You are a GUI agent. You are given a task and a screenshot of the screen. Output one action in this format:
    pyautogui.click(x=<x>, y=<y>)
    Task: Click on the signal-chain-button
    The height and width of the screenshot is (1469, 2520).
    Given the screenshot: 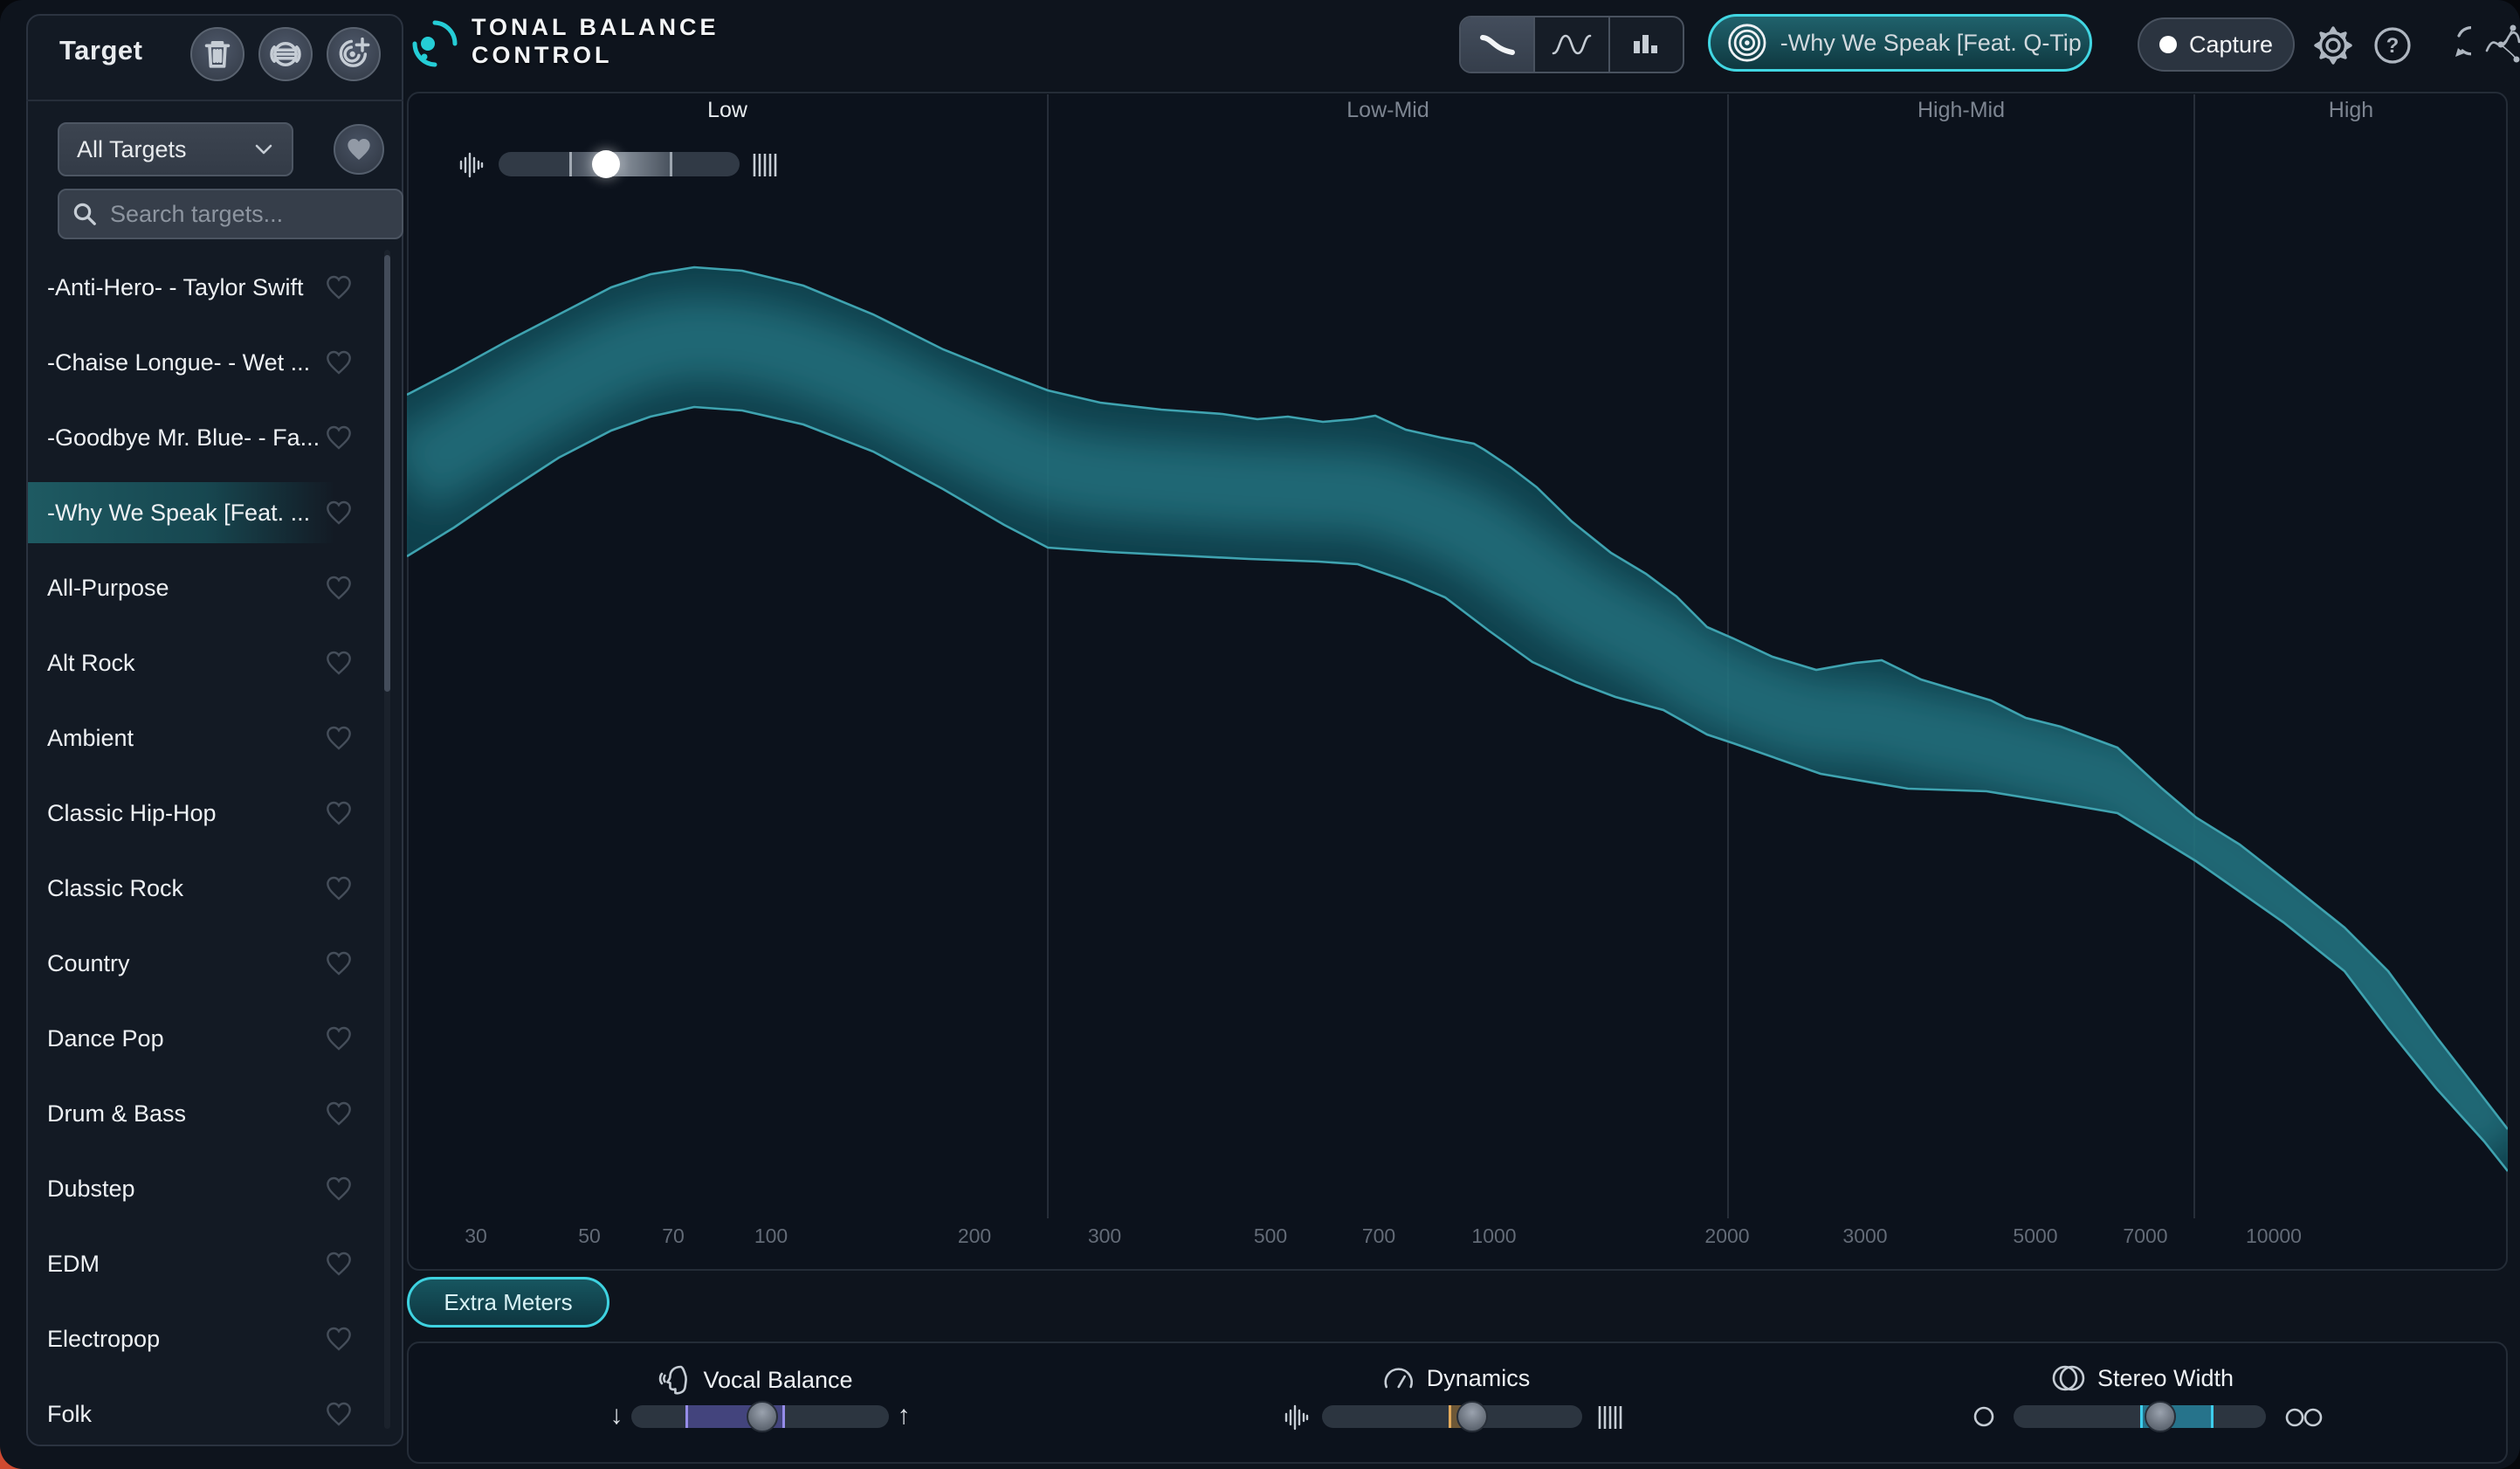 What is the action you would take?
    pyautogui.click(x=2500, y=44)
    